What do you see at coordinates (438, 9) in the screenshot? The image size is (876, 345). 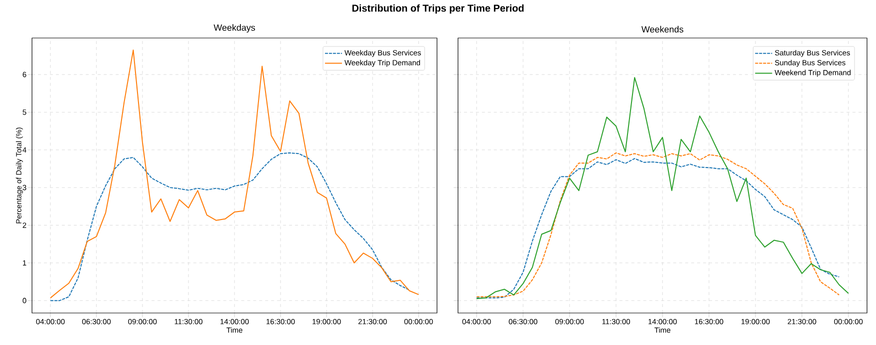 I see `text: Distribution of Trips per Time Period` at bounding box center [438, 9].